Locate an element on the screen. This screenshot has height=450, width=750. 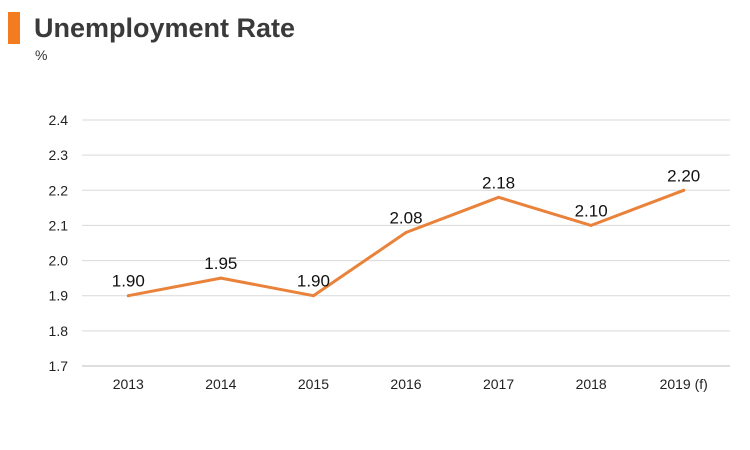
chart-title: Unemployment Rate is located at coordinates (165, 28).